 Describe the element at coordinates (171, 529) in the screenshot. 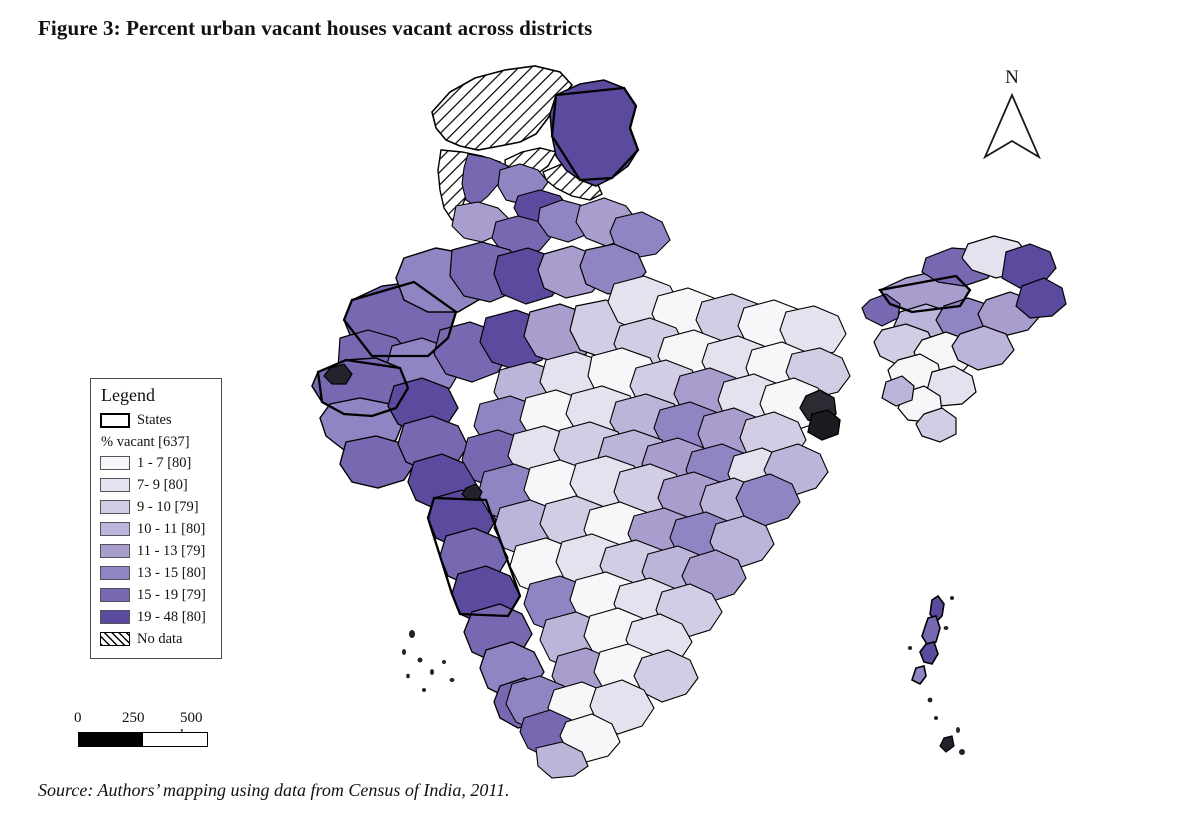

I see `legend-label-class-3: 10 - 11 [80]` at that location.